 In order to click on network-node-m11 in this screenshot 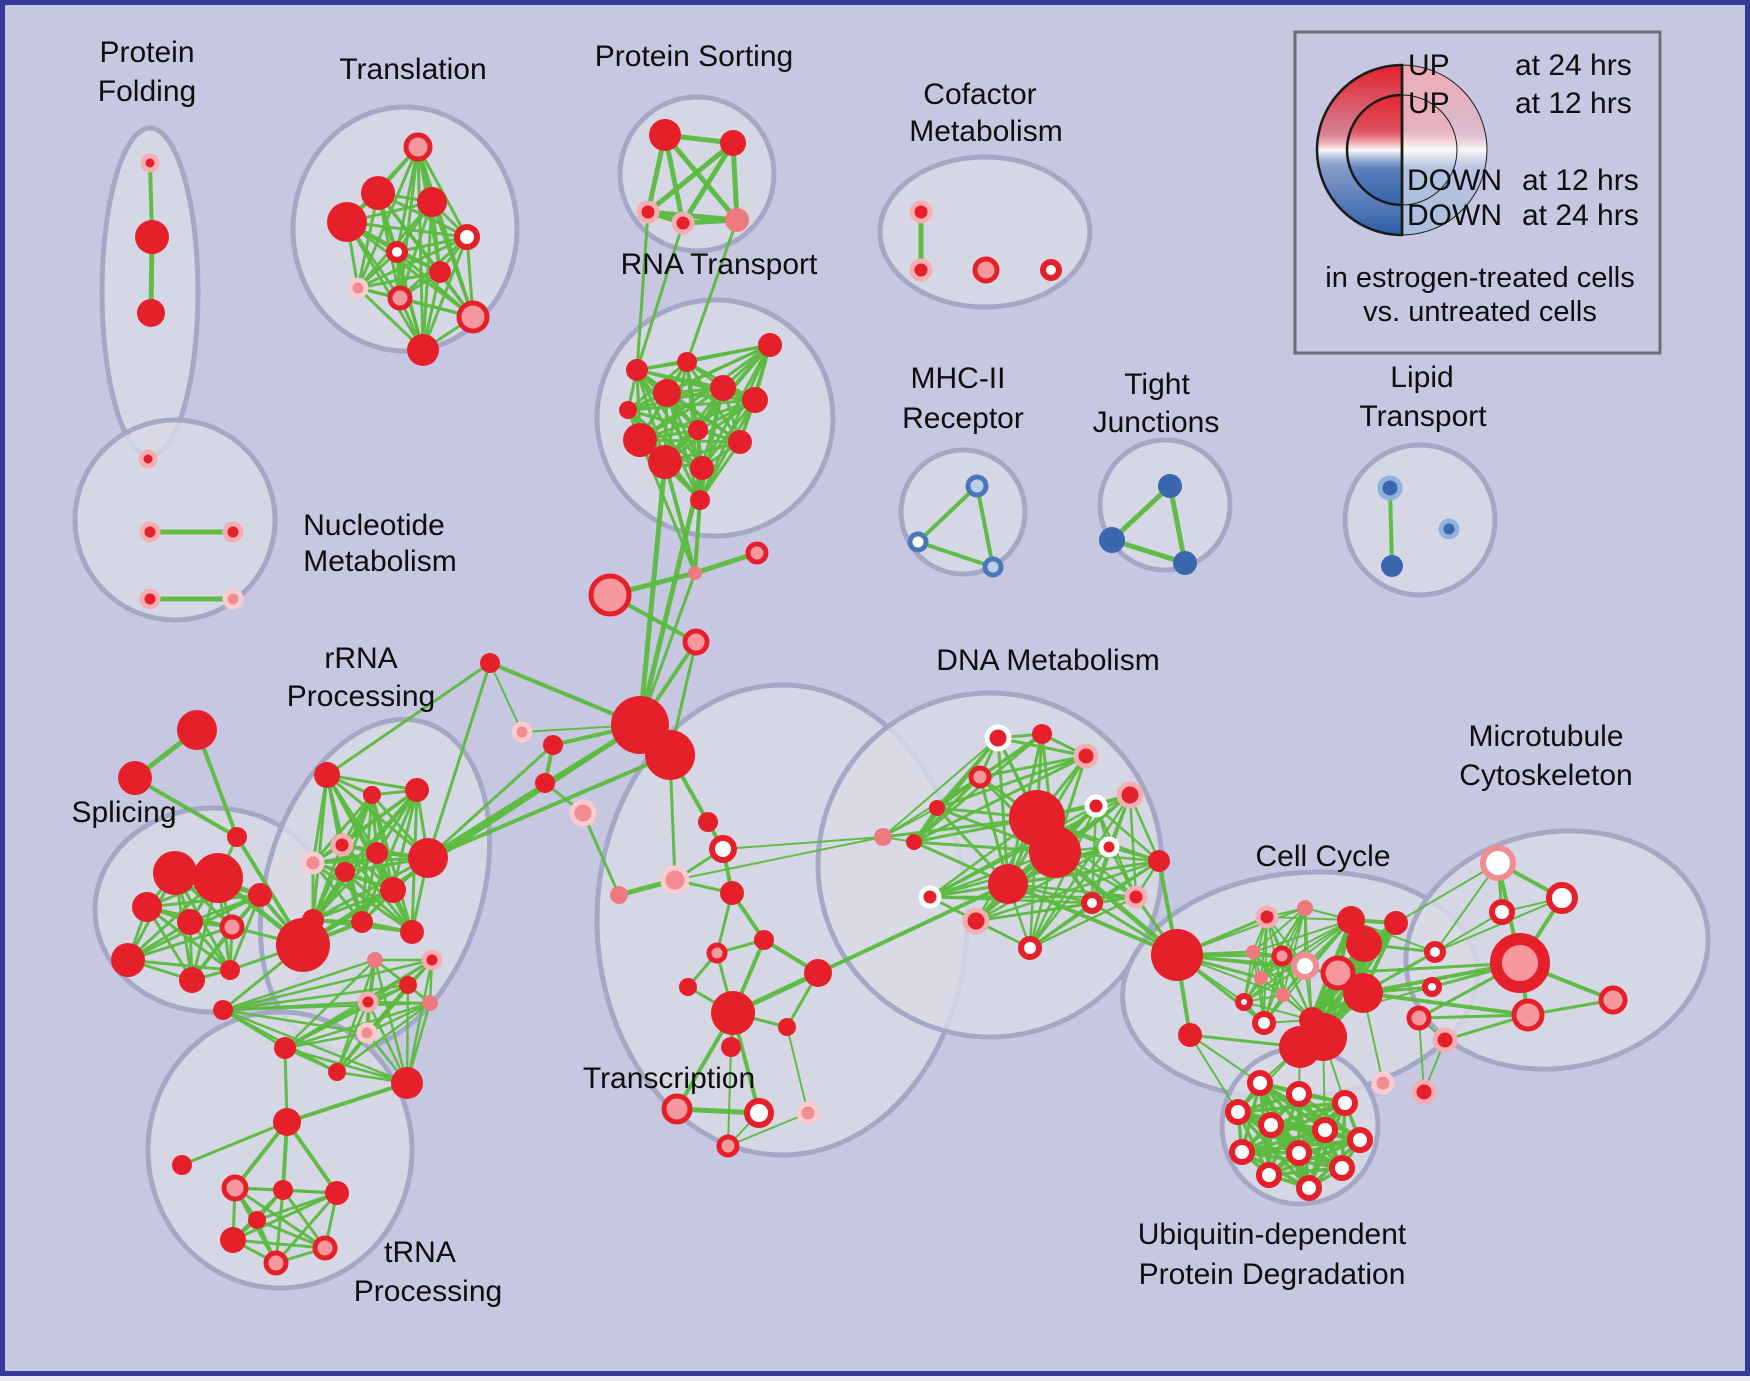, I will do `click(1424, 1092)`.